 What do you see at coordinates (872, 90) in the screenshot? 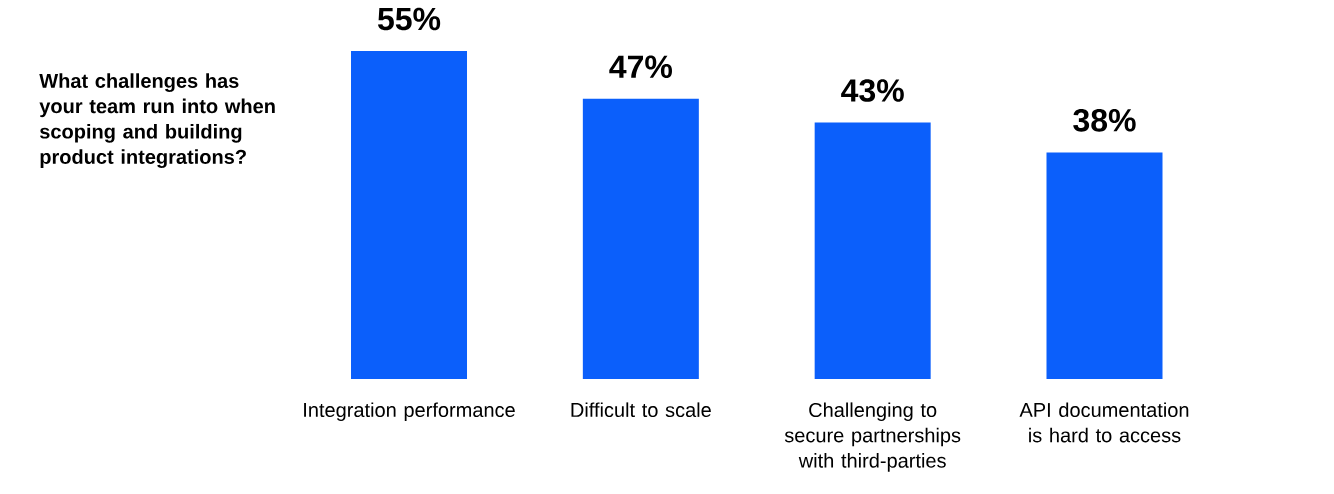
I see `data-label: 43%` at bounding box center [872, 90].